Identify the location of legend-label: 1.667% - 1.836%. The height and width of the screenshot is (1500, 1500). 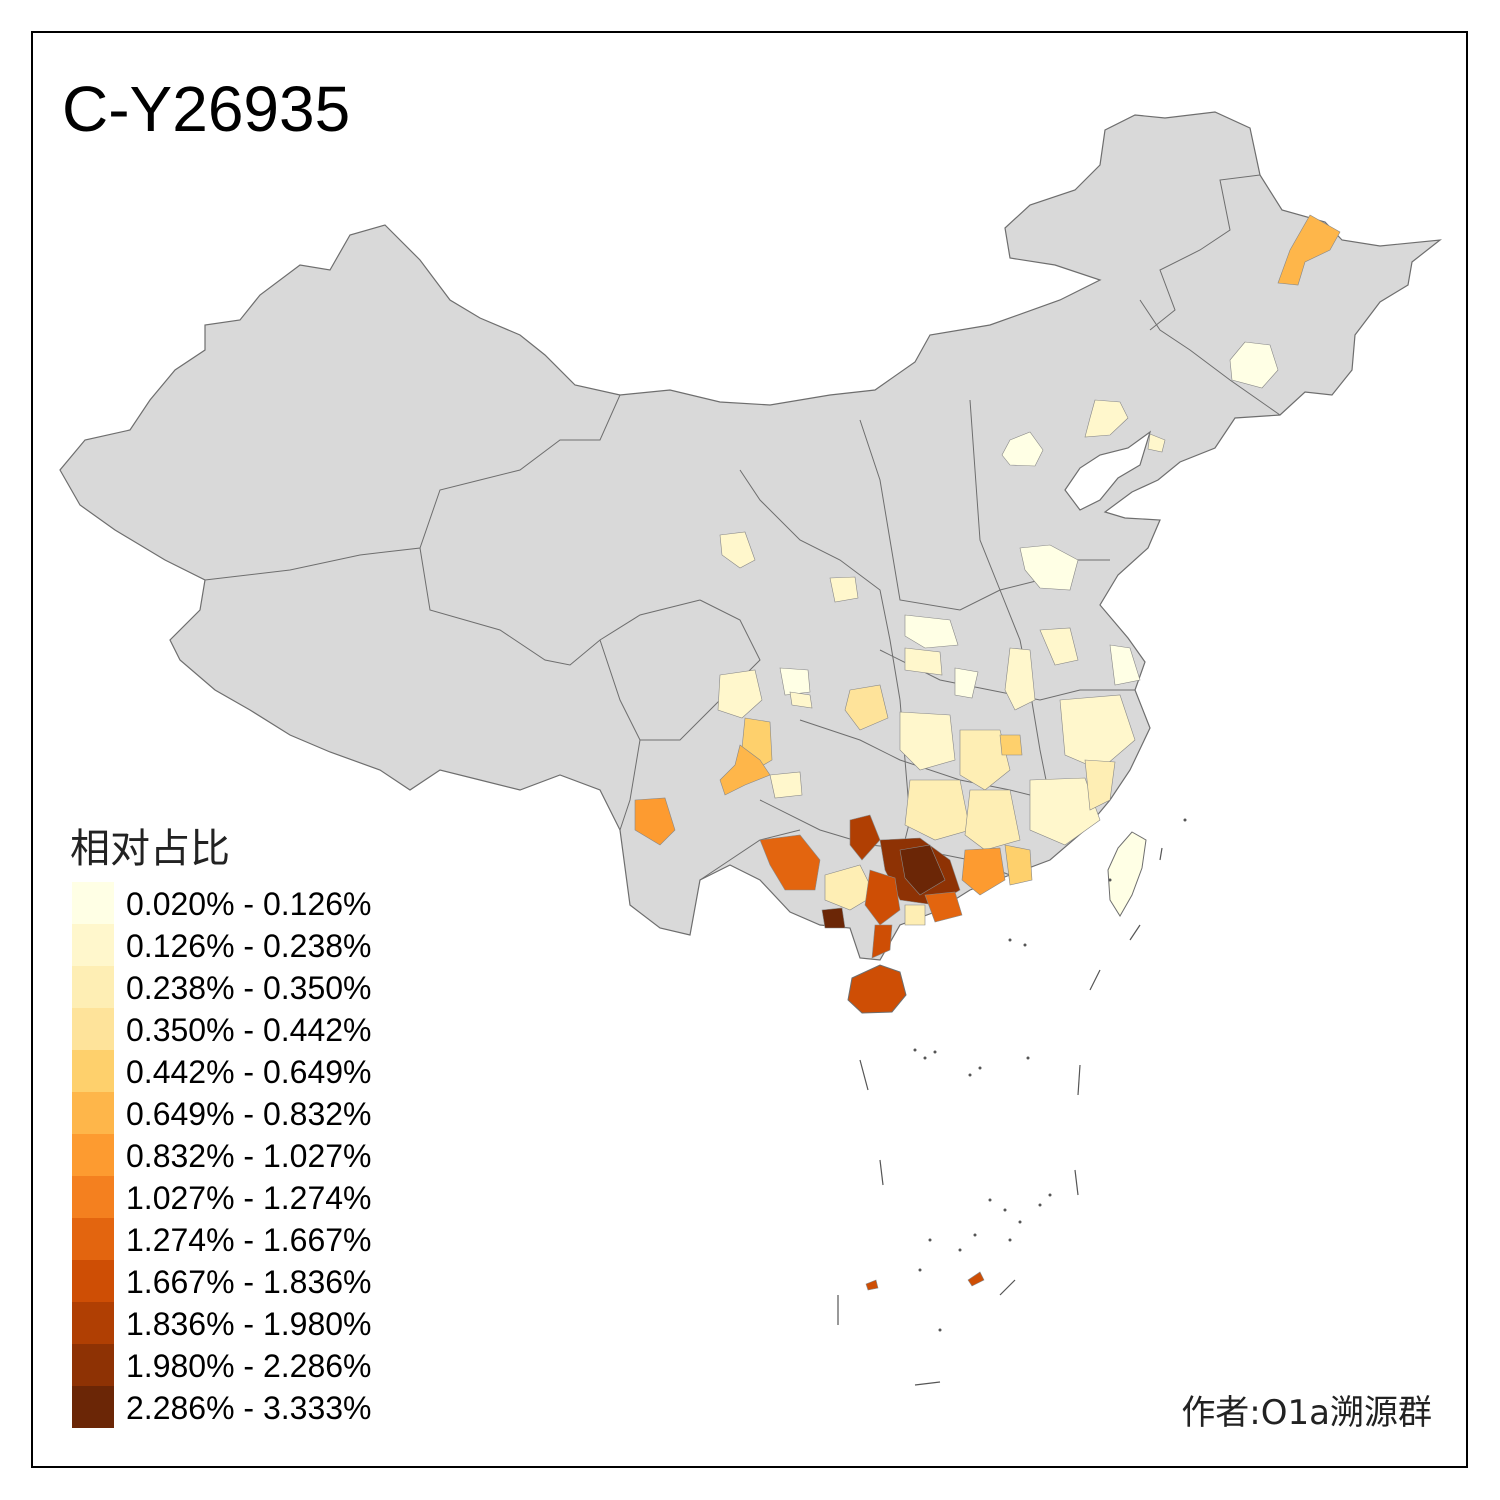
(249, 1282).